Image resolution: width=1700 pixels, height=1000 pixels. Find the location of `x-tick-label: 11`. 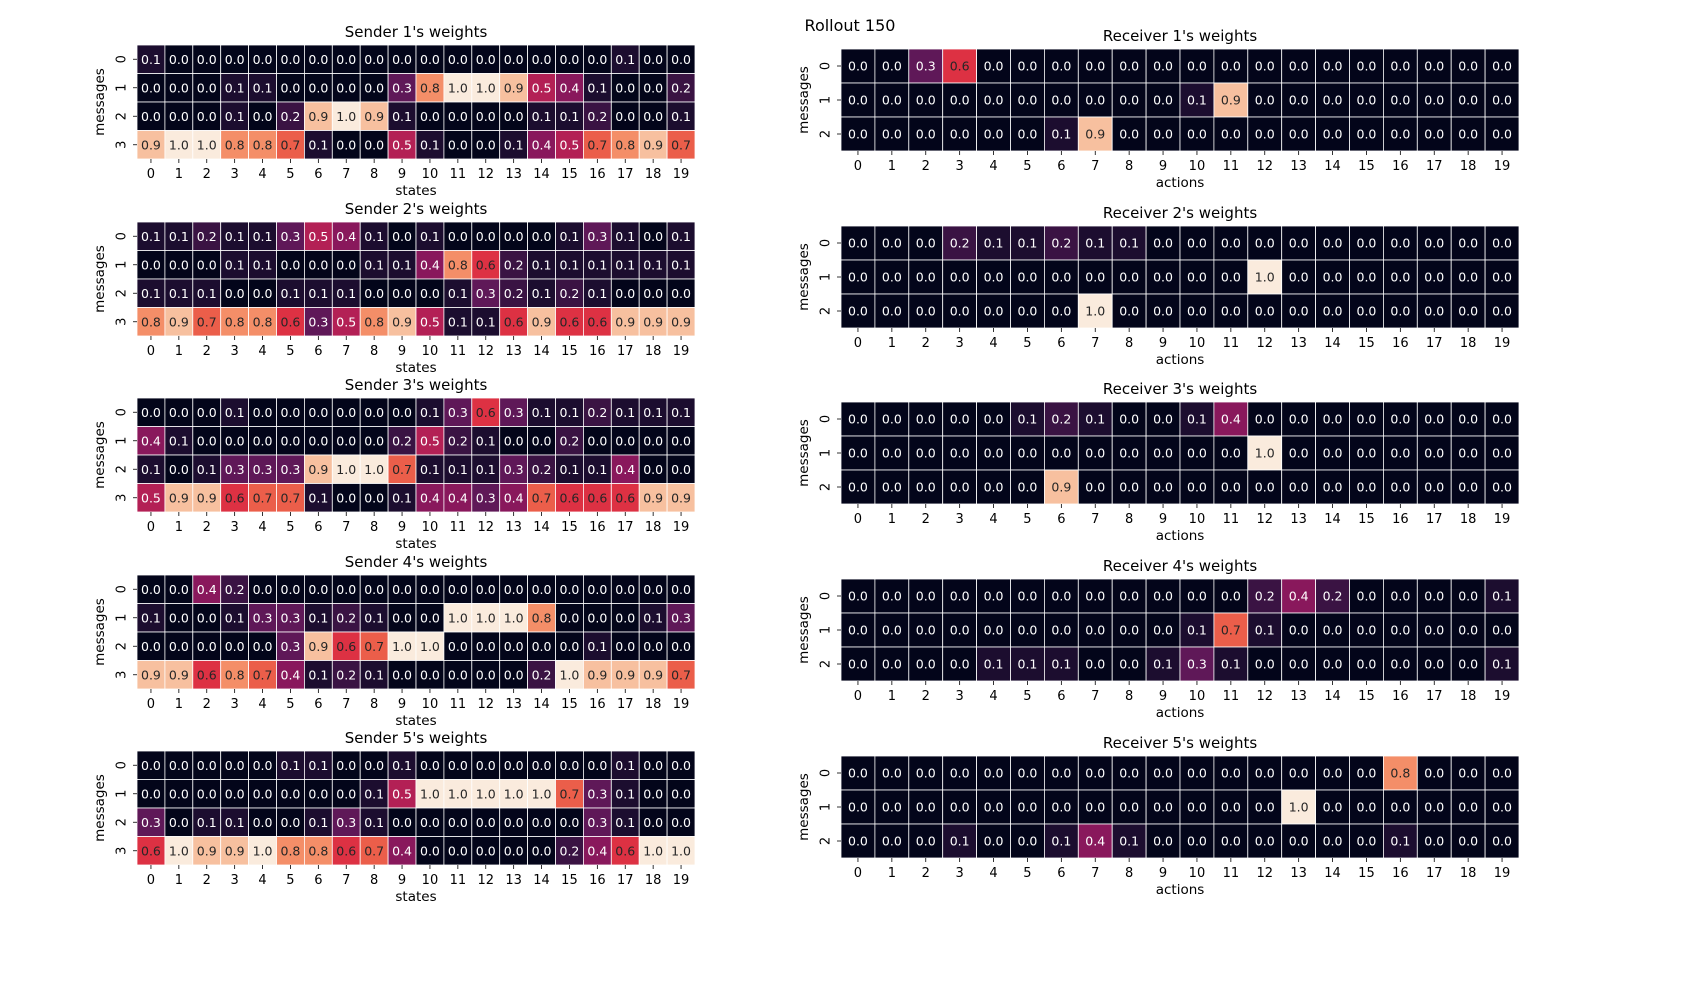

x-tick-label: 11 is located at coordinates (1231, 696).